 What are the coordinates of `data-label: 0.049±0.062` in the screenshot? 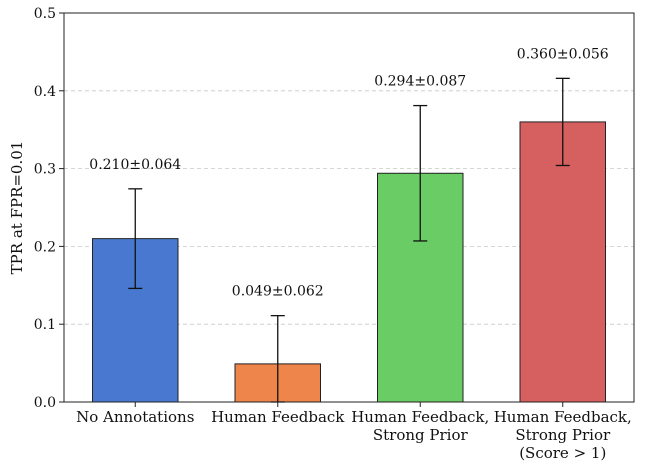 It's located at (278, 292).